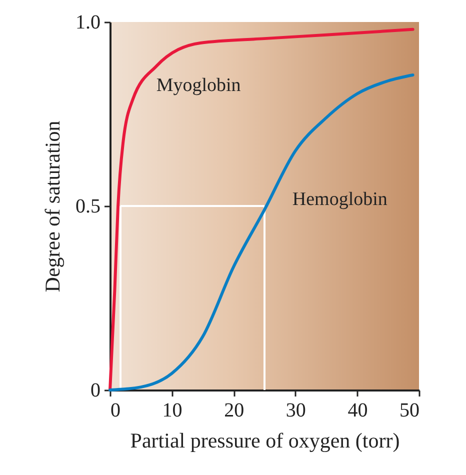 This screenshot has height=475, width=466. I want to click on x-tick-label: 10, so click(172, 411).